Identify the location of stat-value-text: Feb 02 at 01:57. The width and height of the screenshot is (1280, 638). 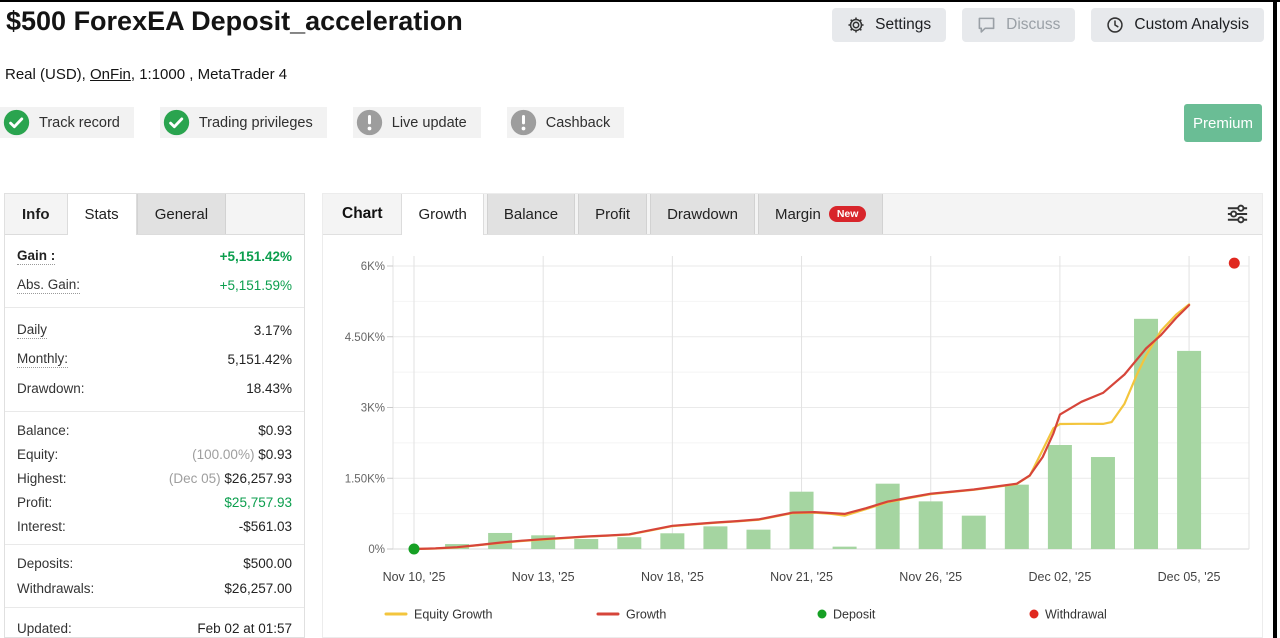
(244, 628).